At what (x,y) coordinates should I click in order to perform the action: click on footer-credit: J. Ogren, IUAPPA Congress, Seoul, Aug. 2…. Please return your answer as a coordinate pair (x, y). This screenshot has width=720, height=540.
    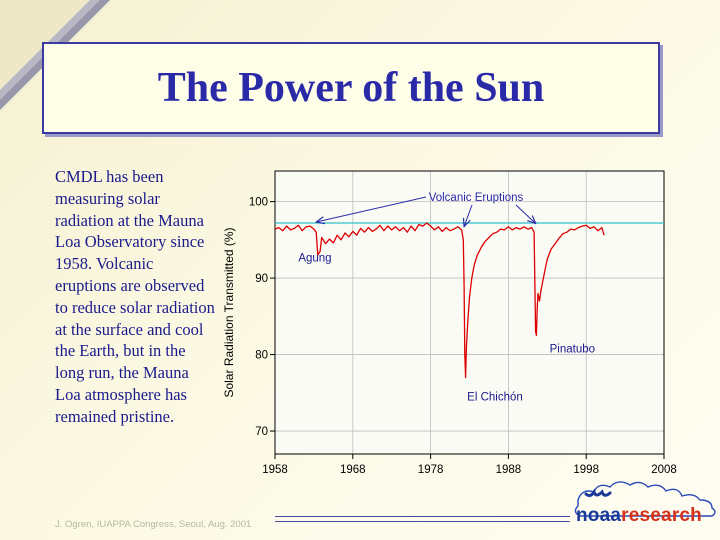
    Looking at the image, I should click on (153, 524).